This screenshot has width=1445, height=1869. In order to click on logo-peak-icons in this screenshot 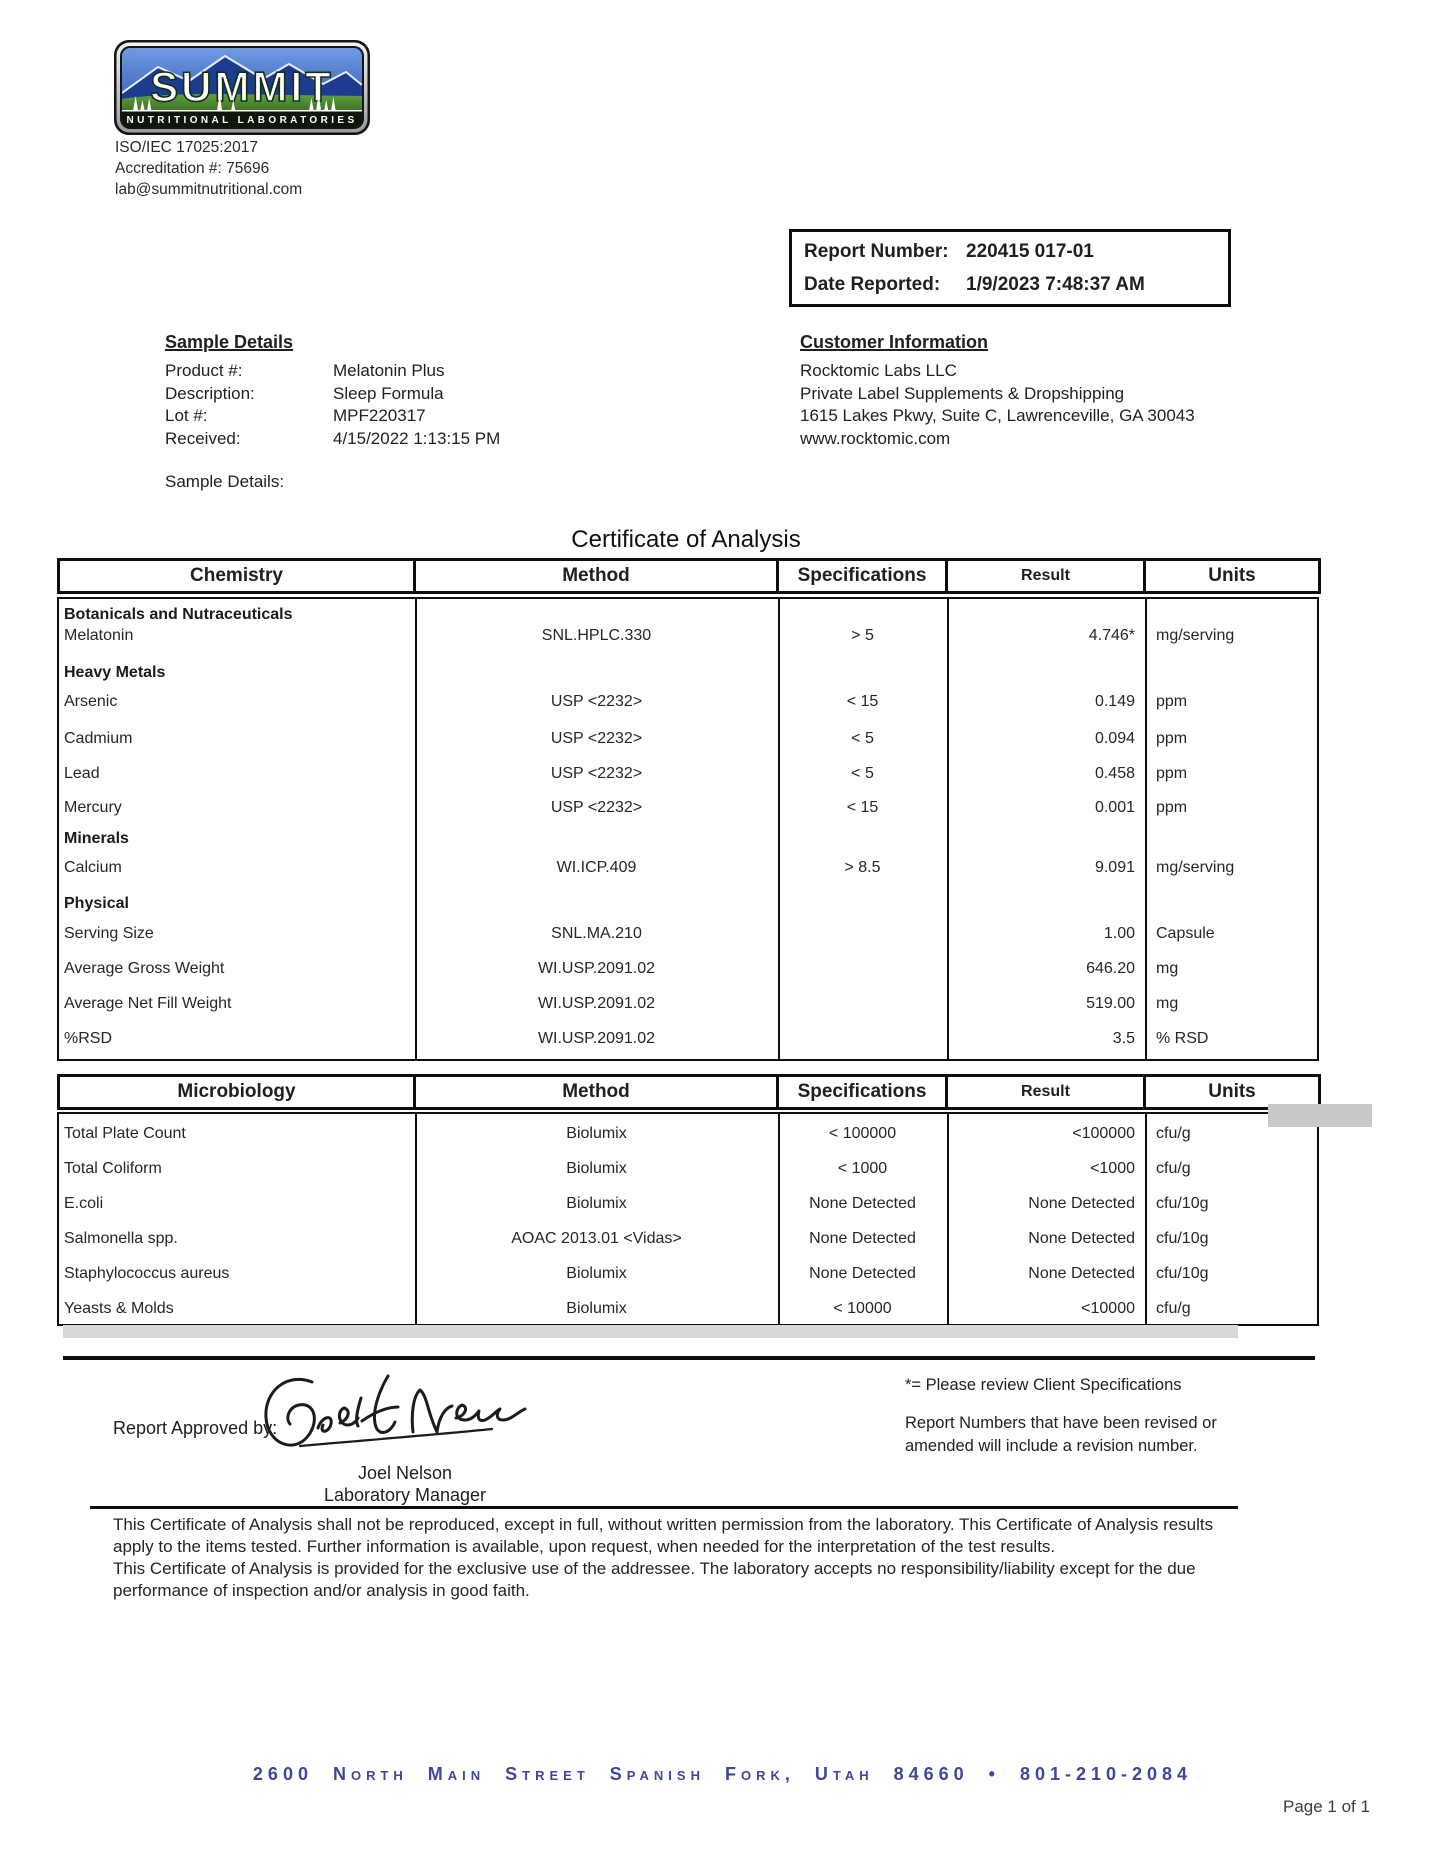, I will do `click(234, 103)`.